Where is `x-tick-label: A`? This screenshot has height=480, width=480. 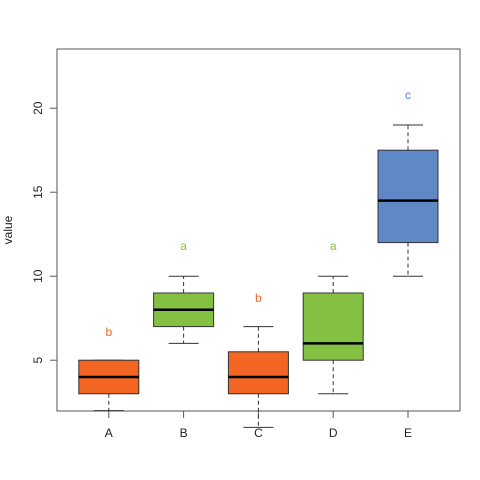
x-tick-label: A is located at coordinates (109, 433).